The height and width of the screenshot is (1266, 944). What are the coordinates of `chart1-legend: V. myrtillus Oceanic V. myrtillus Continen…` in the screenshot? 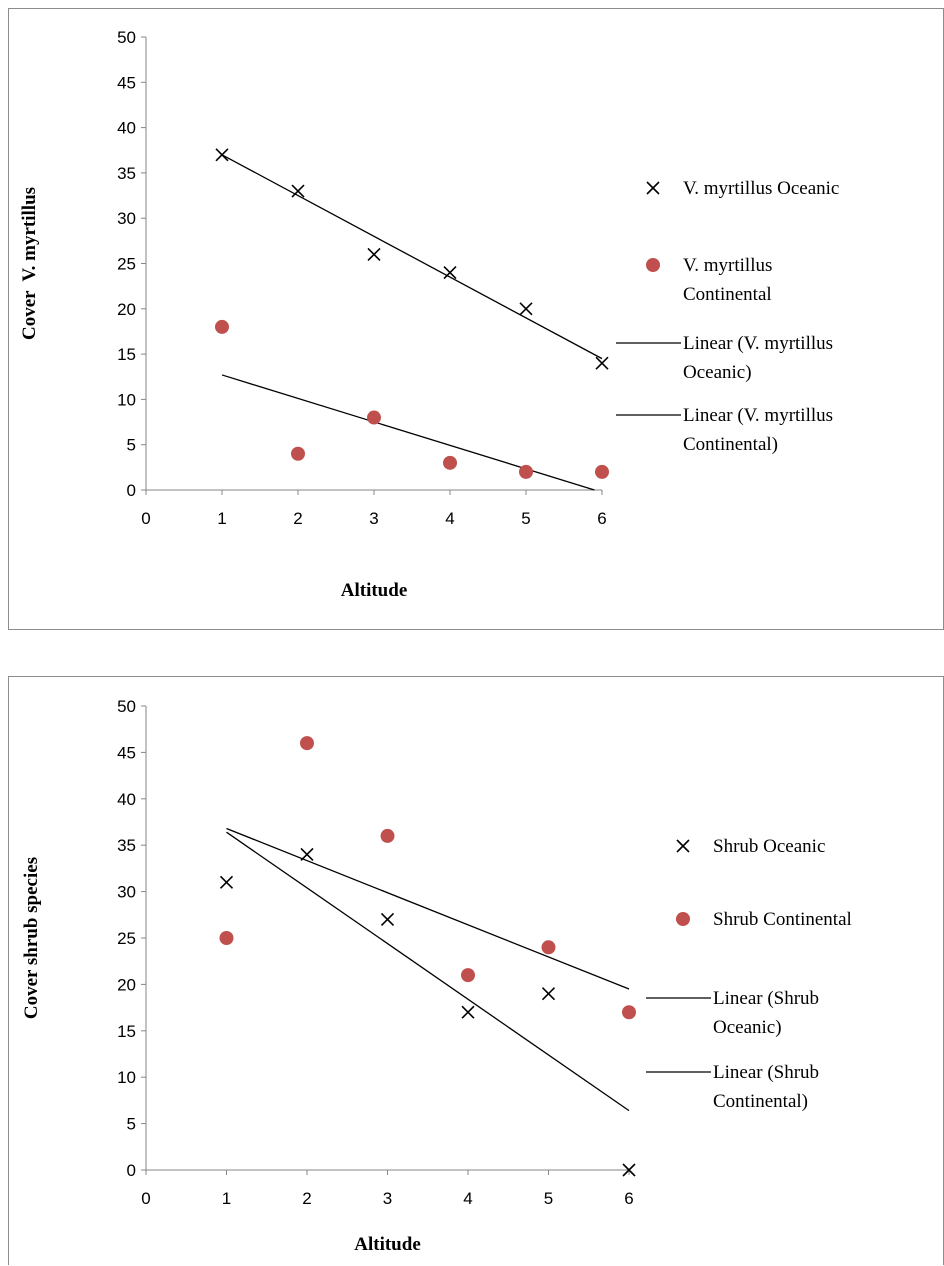 It's located at (727, 316).